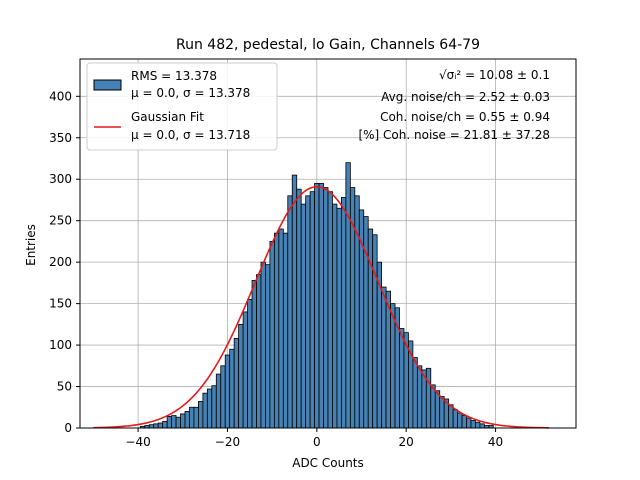  What do you see at coordinates (465, 97) in the screenshot?
I see `annotation-avg-noise: Avg. noise/ch = 2.52 ± 0.03` at bounding box center [465, 97].